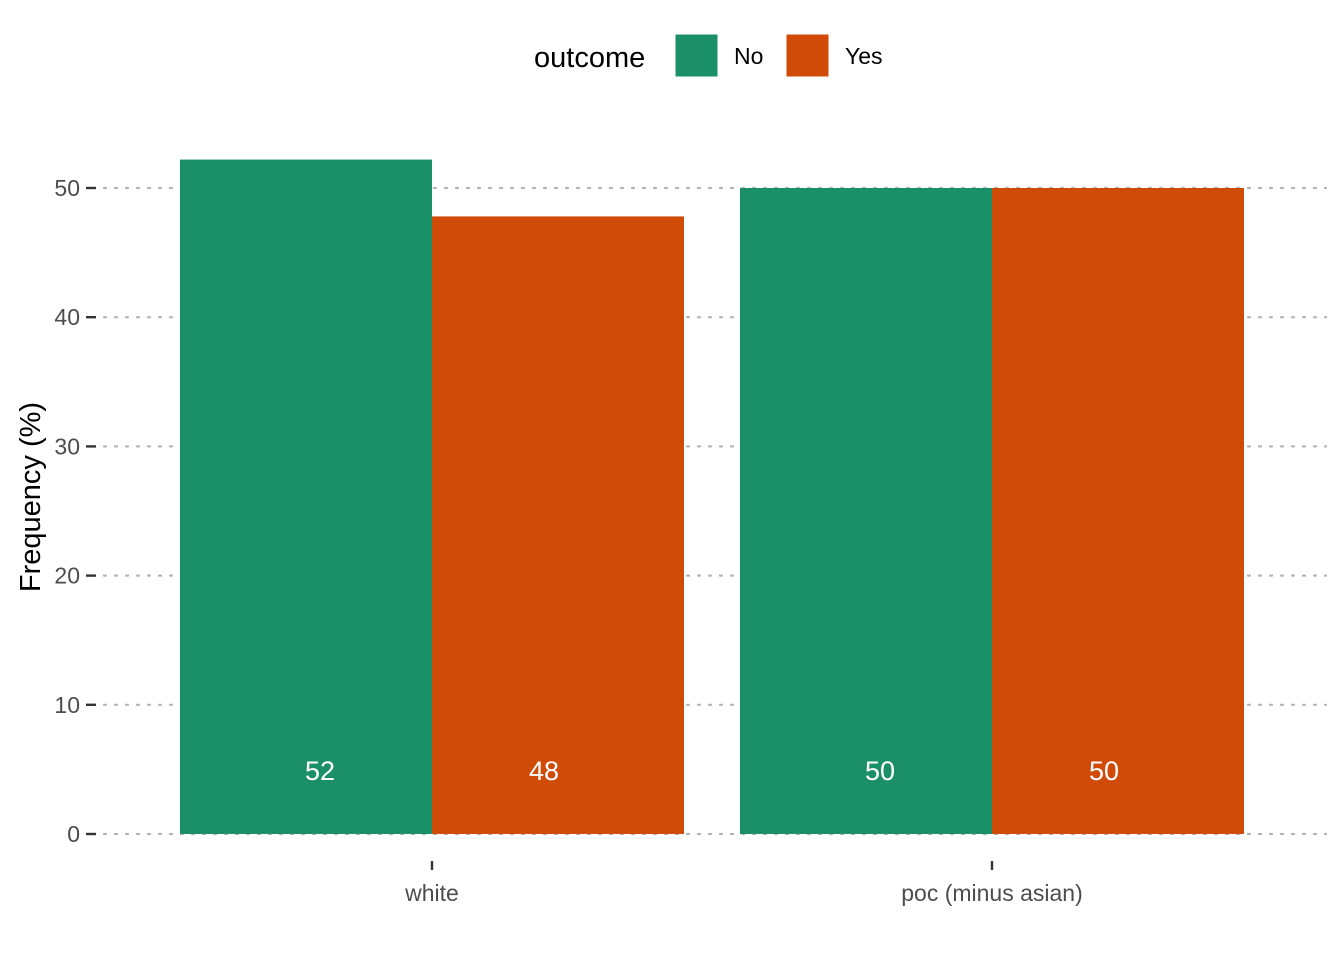 The image size is (1344, 960). What do you see at coordinates (73, 834) in the screenshot?
I see `y-tick-label-0: 0` at bounding box center [73, 834].